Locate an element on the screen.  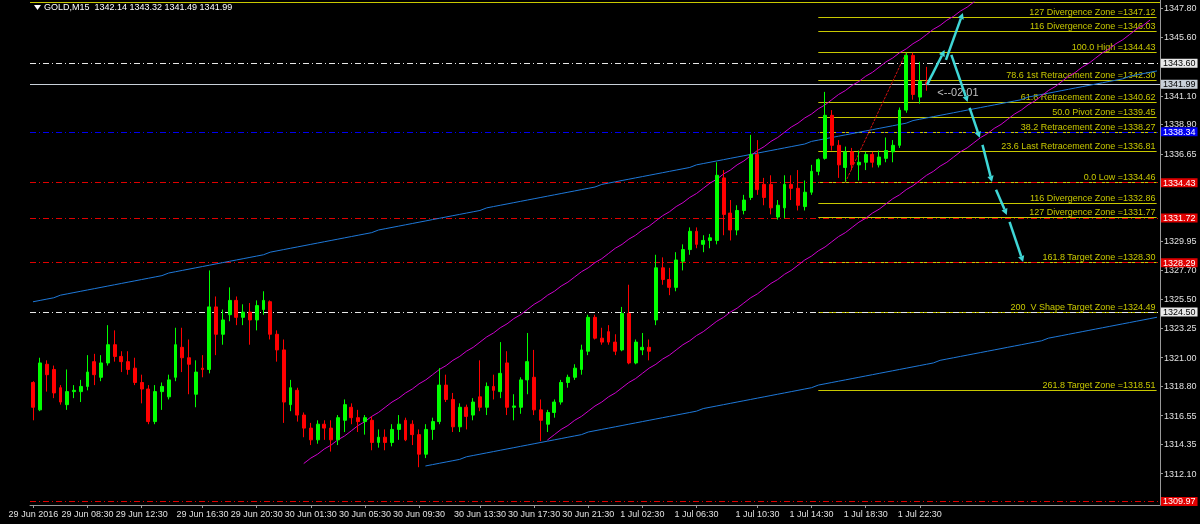
ref-line-label: 200 V Shape Target Zone =1324.49 is located at coordinates (1083, 306).